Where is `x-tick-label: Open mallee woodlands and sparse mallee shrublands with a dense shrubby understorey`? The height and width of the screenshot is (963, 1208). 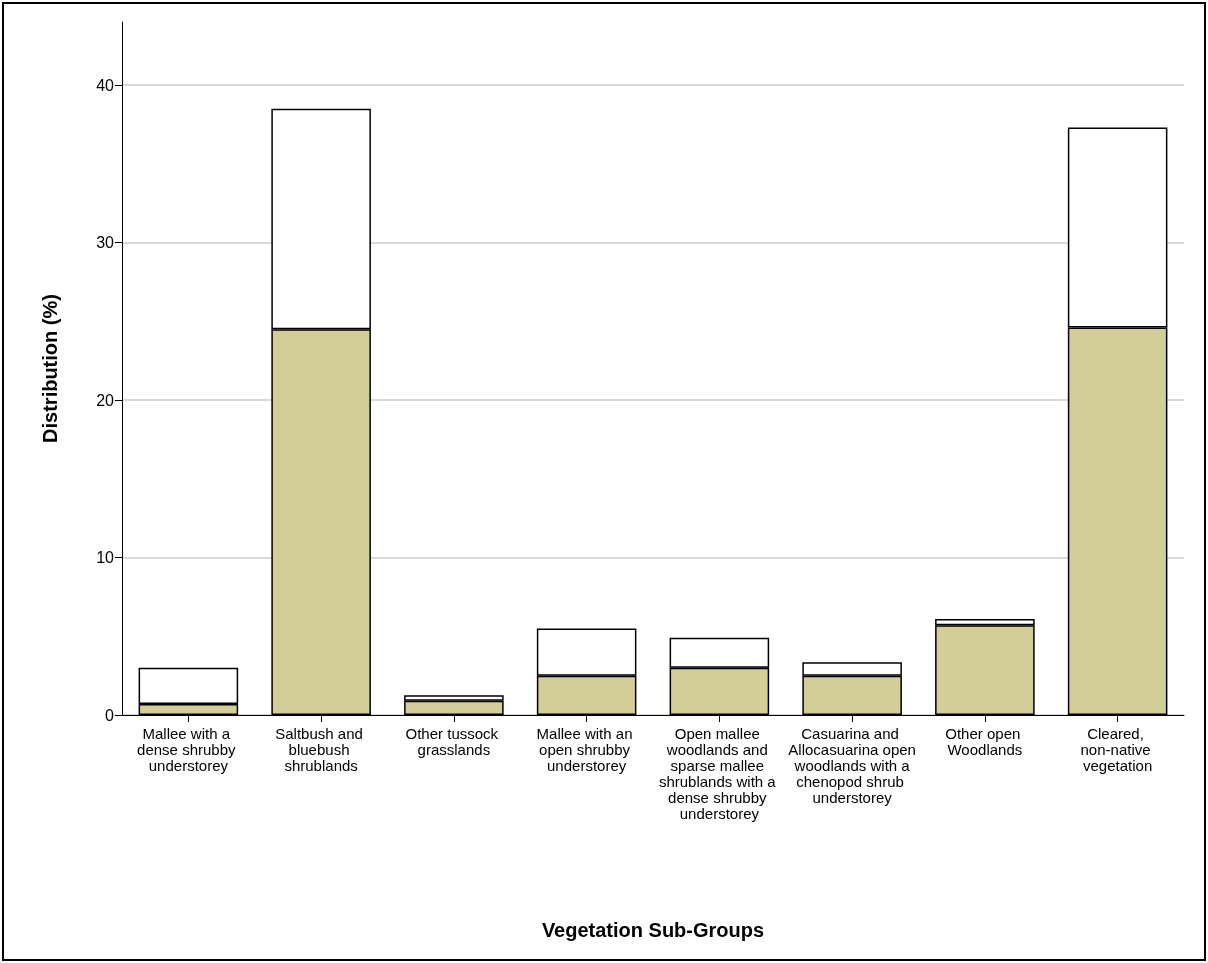
x-tick-label: Open mallee woodlands and sparse mallee shrublands with a dense shrubby understorey is located at coordinates (719, 773).